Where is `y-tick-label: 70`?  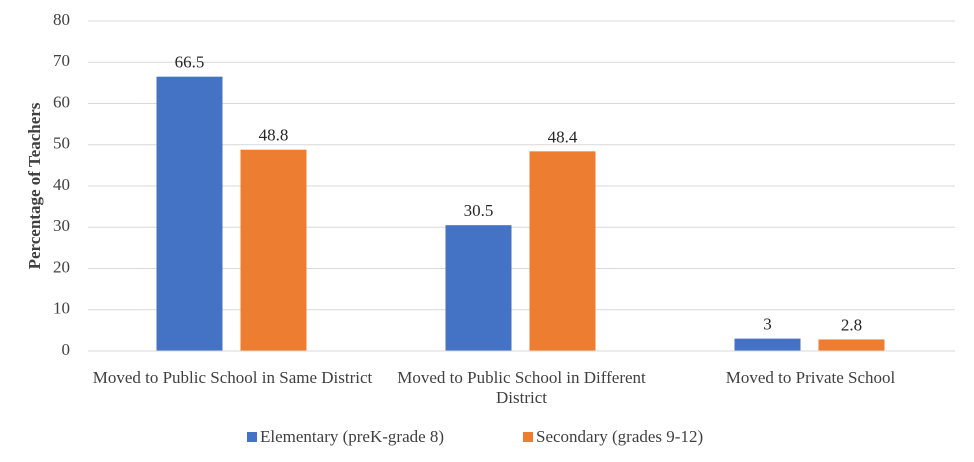
y-tick-label: 70 is located at coordinates (61, 60).